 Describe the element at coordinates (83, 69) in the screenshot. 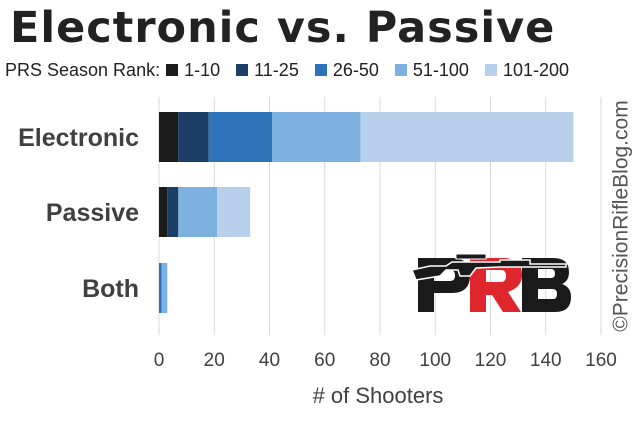

I see `legend-title: PRS Season Rank:` at that location.